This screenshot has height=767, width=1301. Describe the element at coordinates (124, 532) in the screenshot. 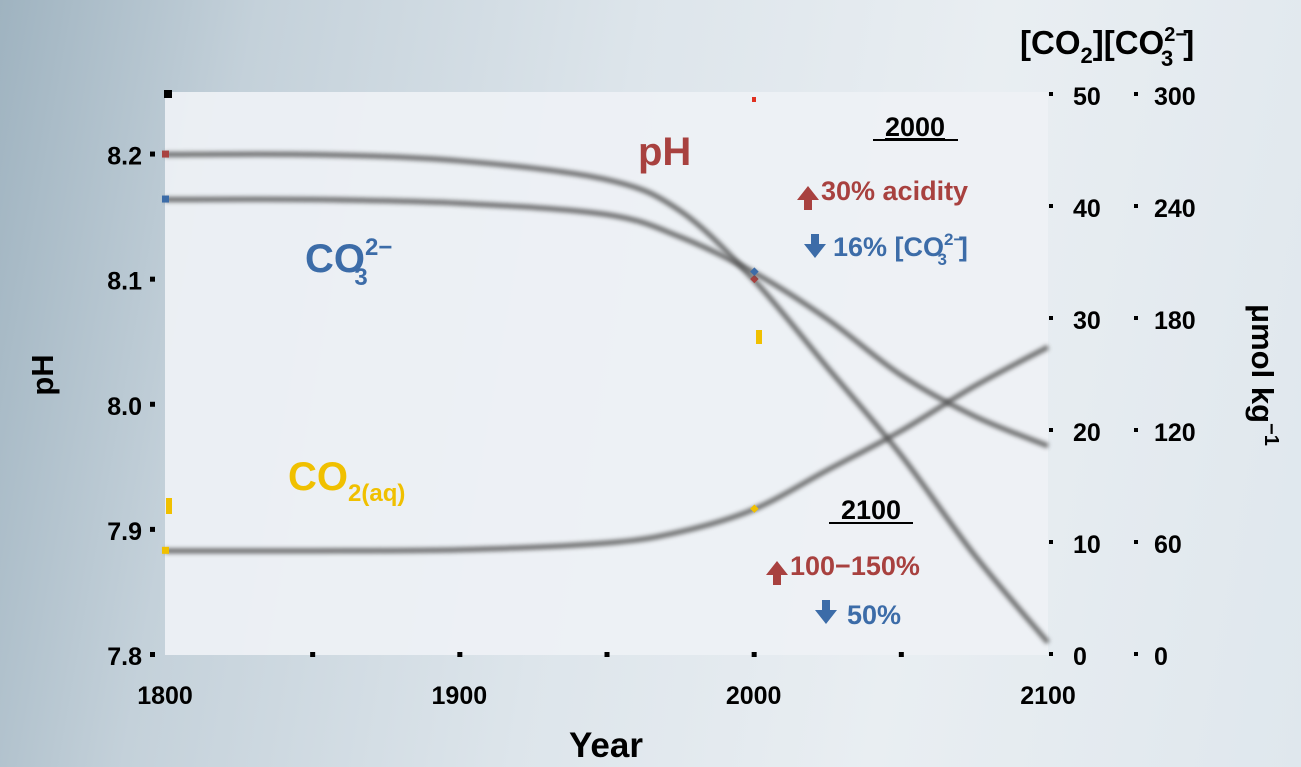

I see `y-left-tick-label: 7.9` at that location.